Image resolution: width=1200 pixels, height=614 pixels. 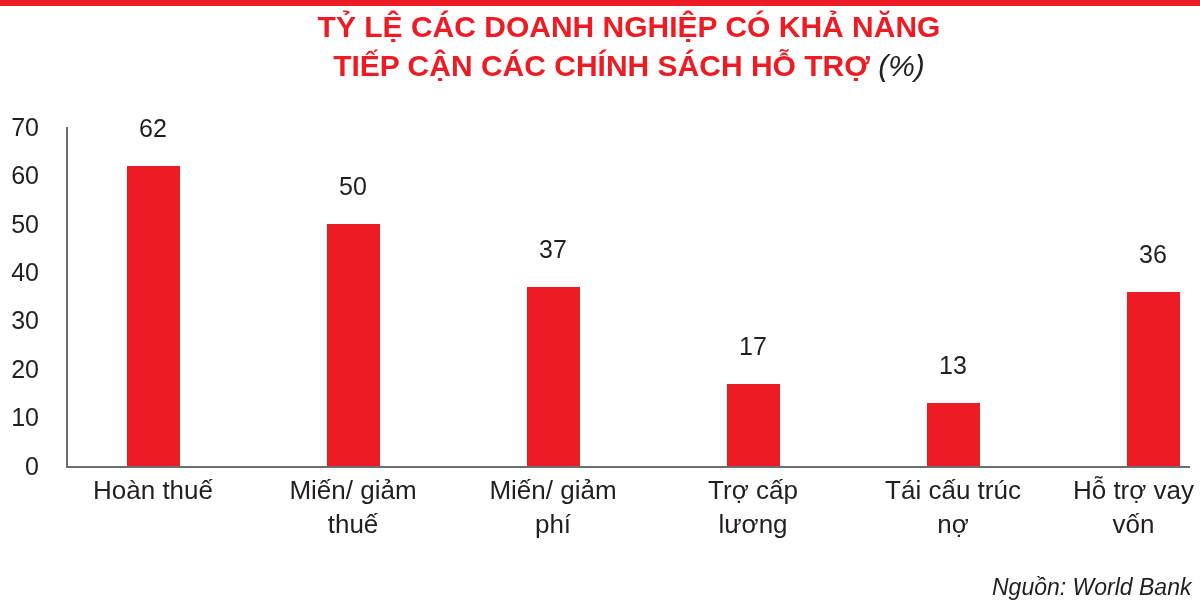 What do you see at coordinates (353, 186) in the screenshot?
I see `data-label: 50` at bounding box center [353, 186].